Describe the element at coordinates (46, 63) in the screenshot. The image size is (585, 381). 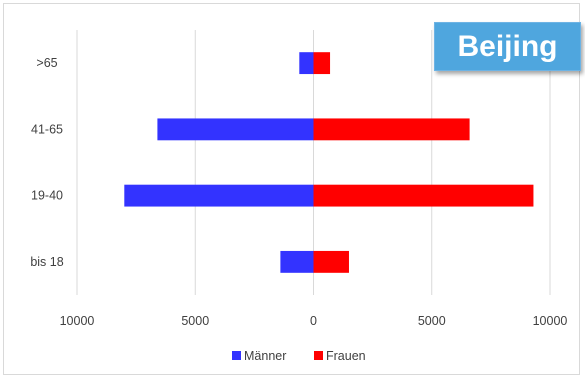
I see `category-label-0: >65` at that location.